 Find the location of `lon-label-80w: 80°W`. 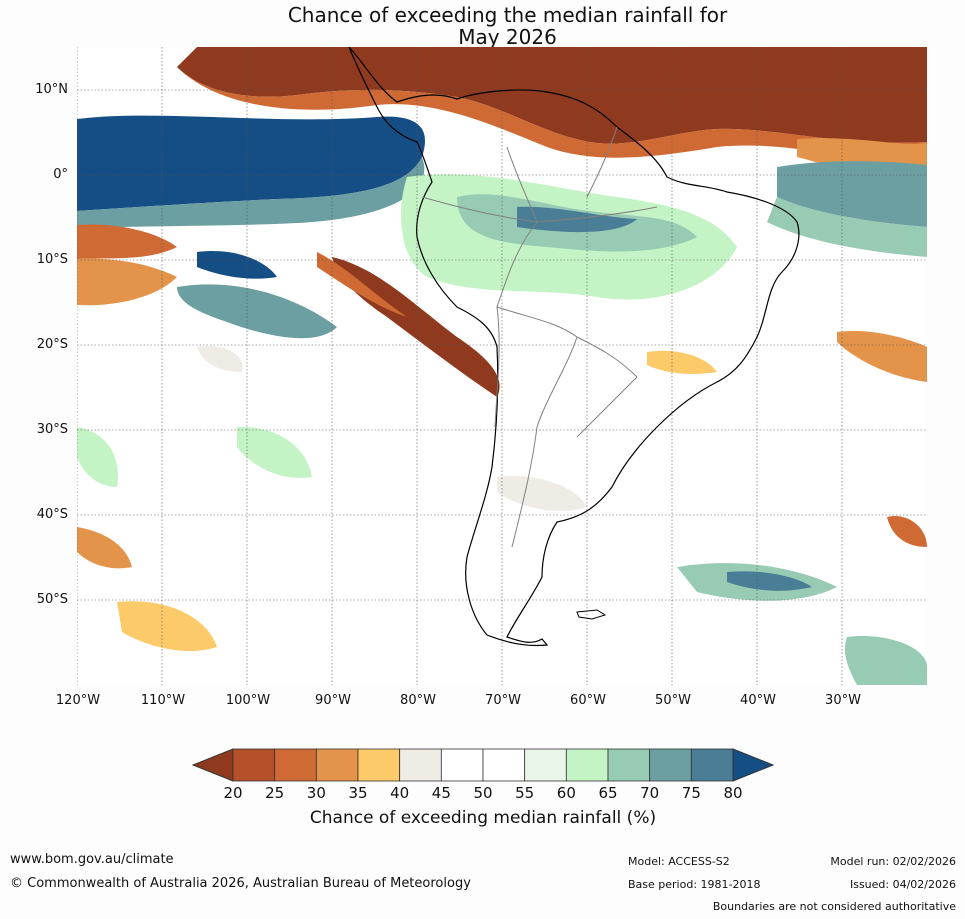

lon-label-80w: 80°W is located at coordinates (418, 700).